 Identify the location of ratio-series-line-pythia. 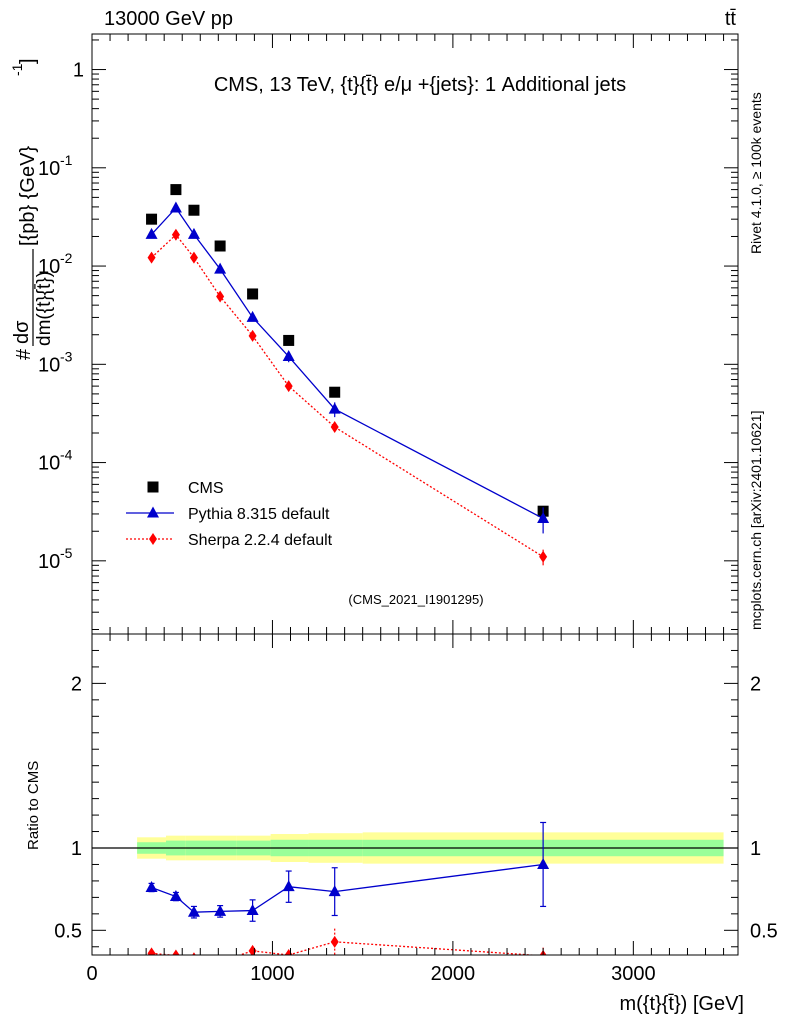
(347, 888).